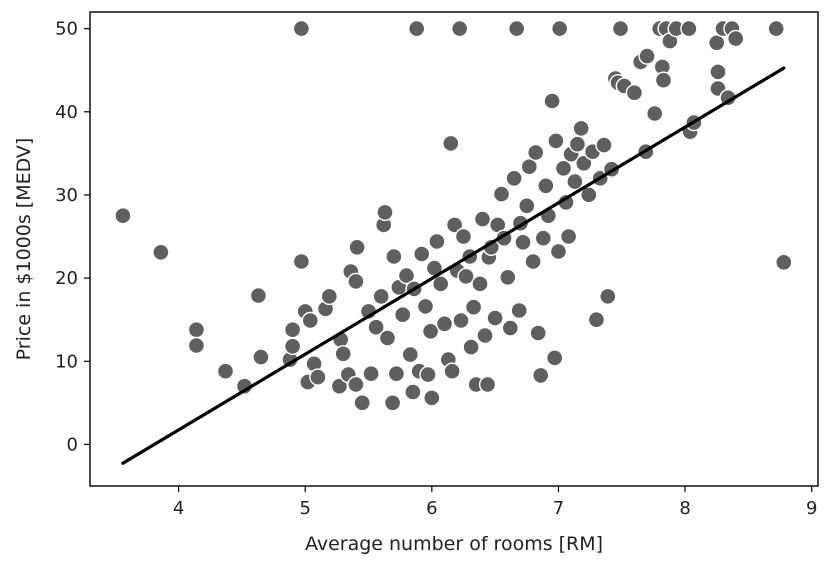  Describe the element at coordinates (305, 508) in the screenshot. I see `x-tick-label-5: 5` at that location.